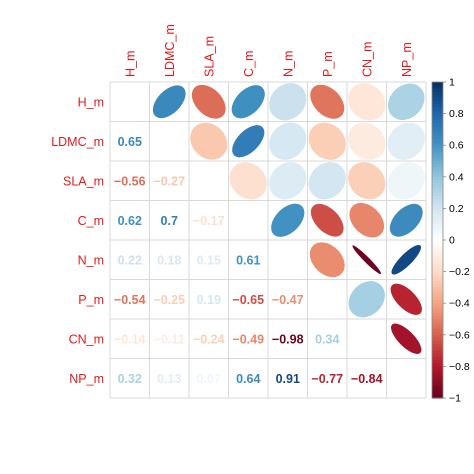  What do you see at coordinates (406, 299) in the screenshot?
I see `correlation-ellipse-P_m-NP_m` at bounding box center [406, 299].